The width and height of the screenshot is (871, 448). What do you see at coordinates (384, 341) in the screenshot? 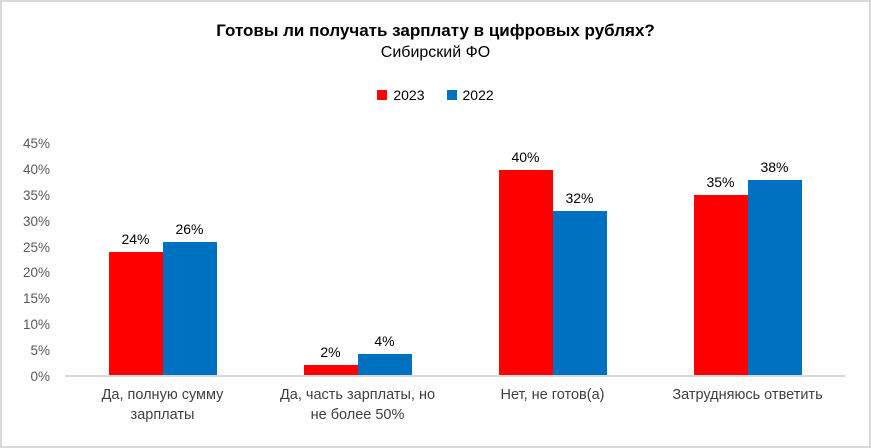
I see `bar-value-label: 4%` at bounding box center [384, 341].